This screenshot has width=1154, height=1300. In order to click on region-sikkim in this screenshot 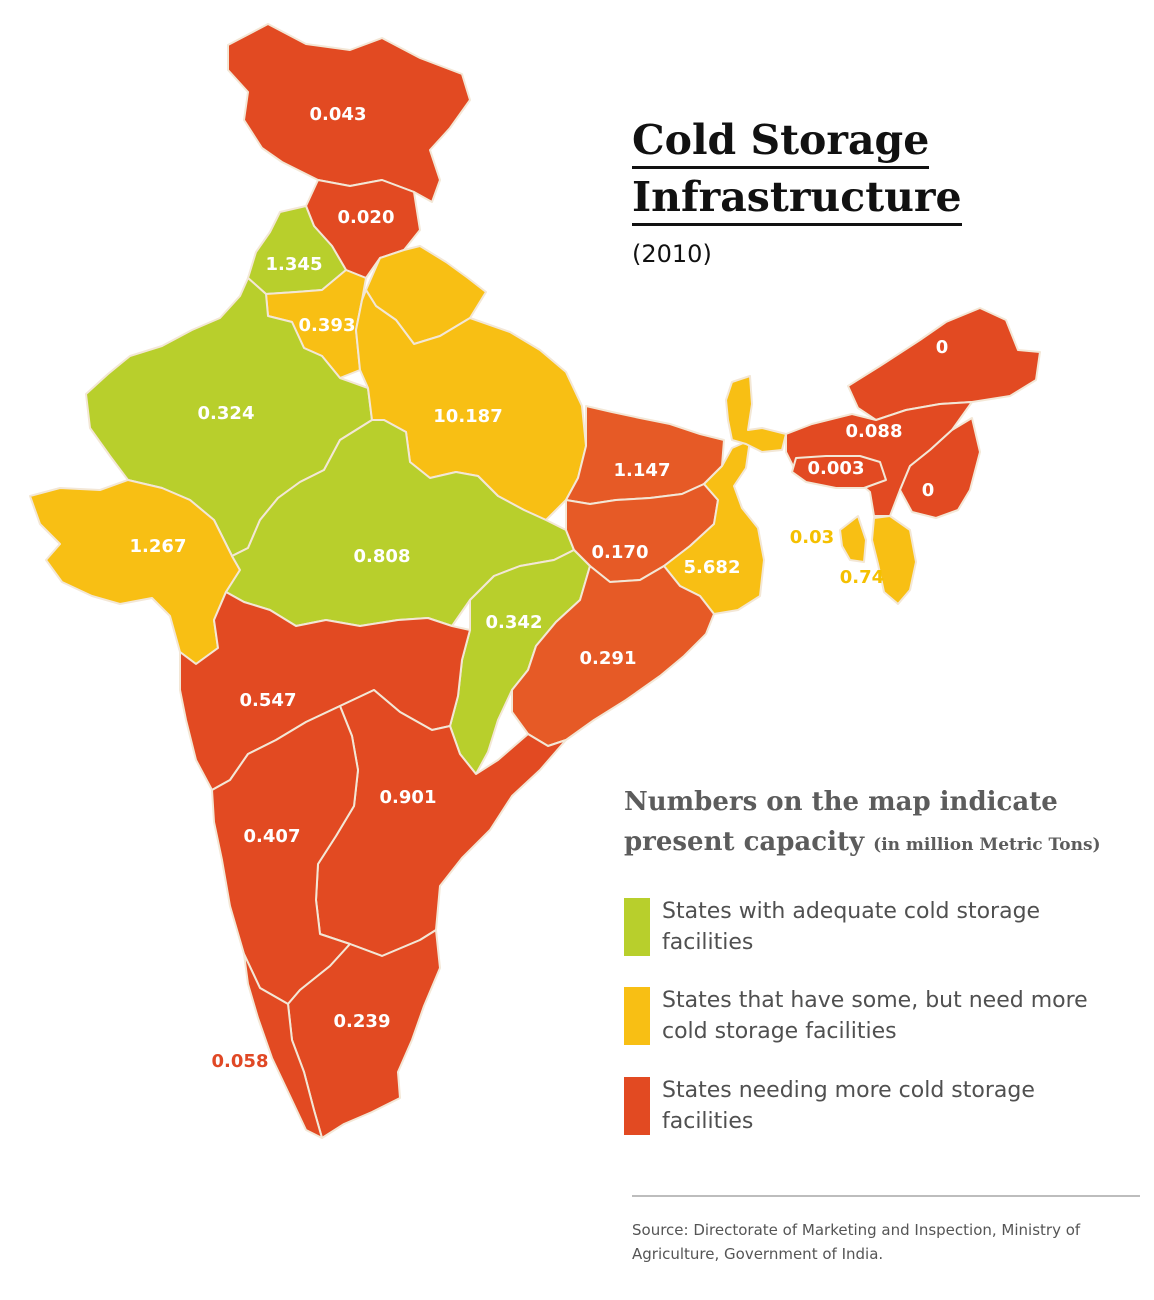, I will do `click(756, 414)`.